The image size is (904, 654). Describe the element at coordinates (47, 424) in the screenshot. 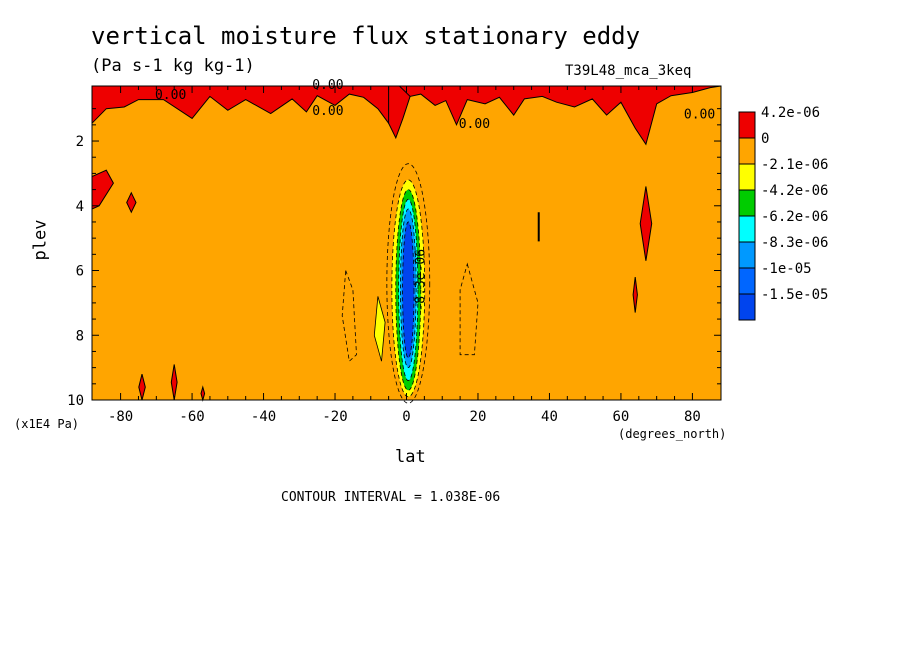

I see `y-axis-units: (x1E4 Pa)` at that location.